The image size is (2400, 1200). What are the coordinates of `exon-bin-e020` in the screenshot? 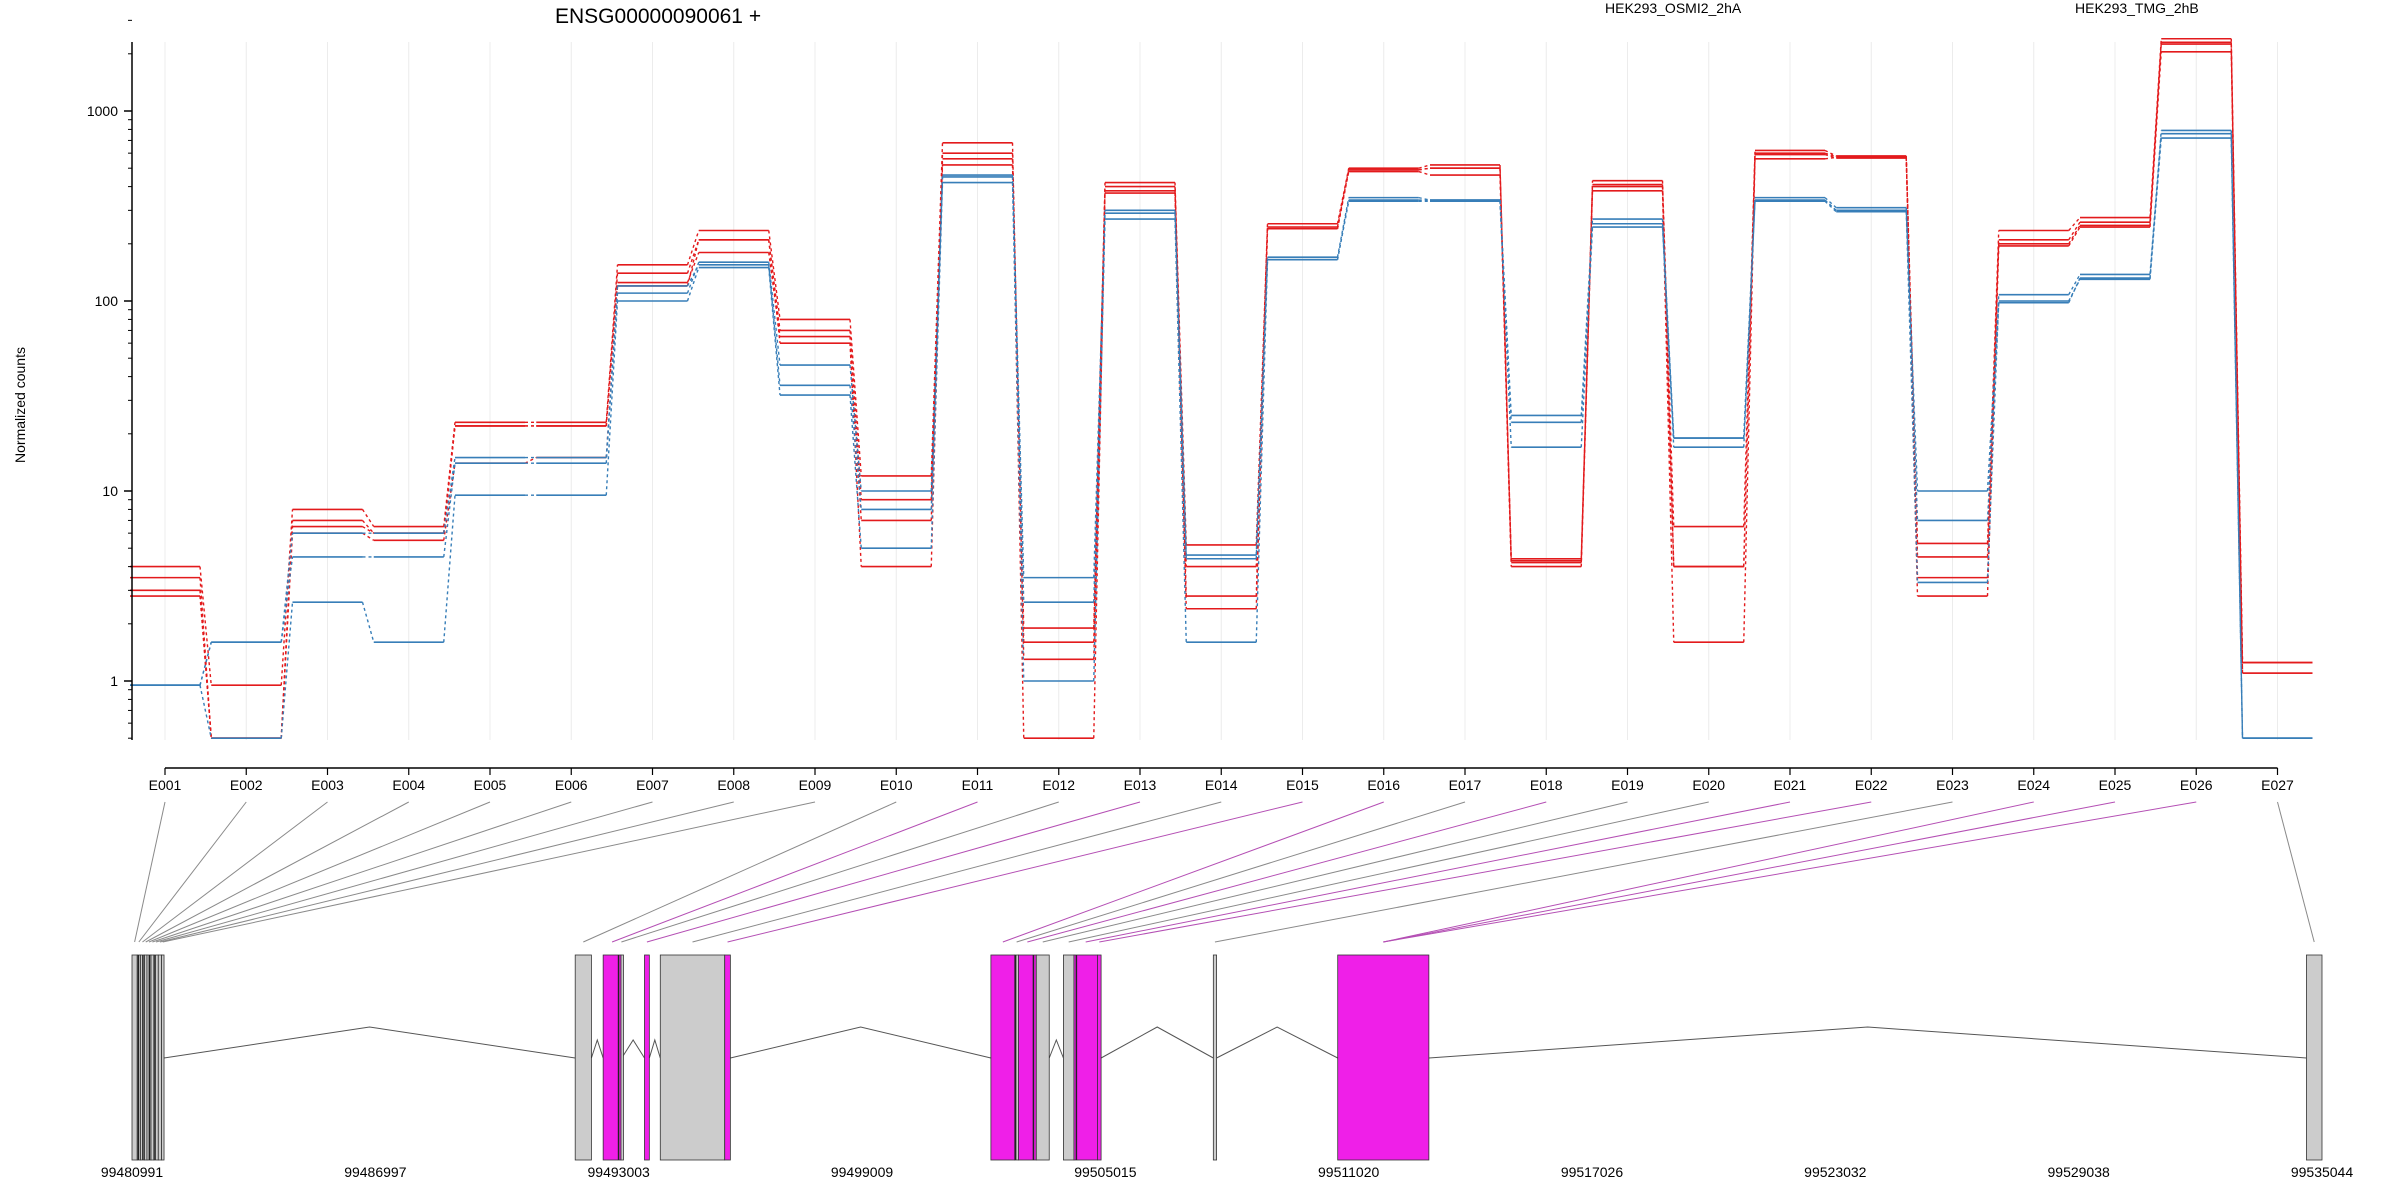 It's located at (1069, 1057).